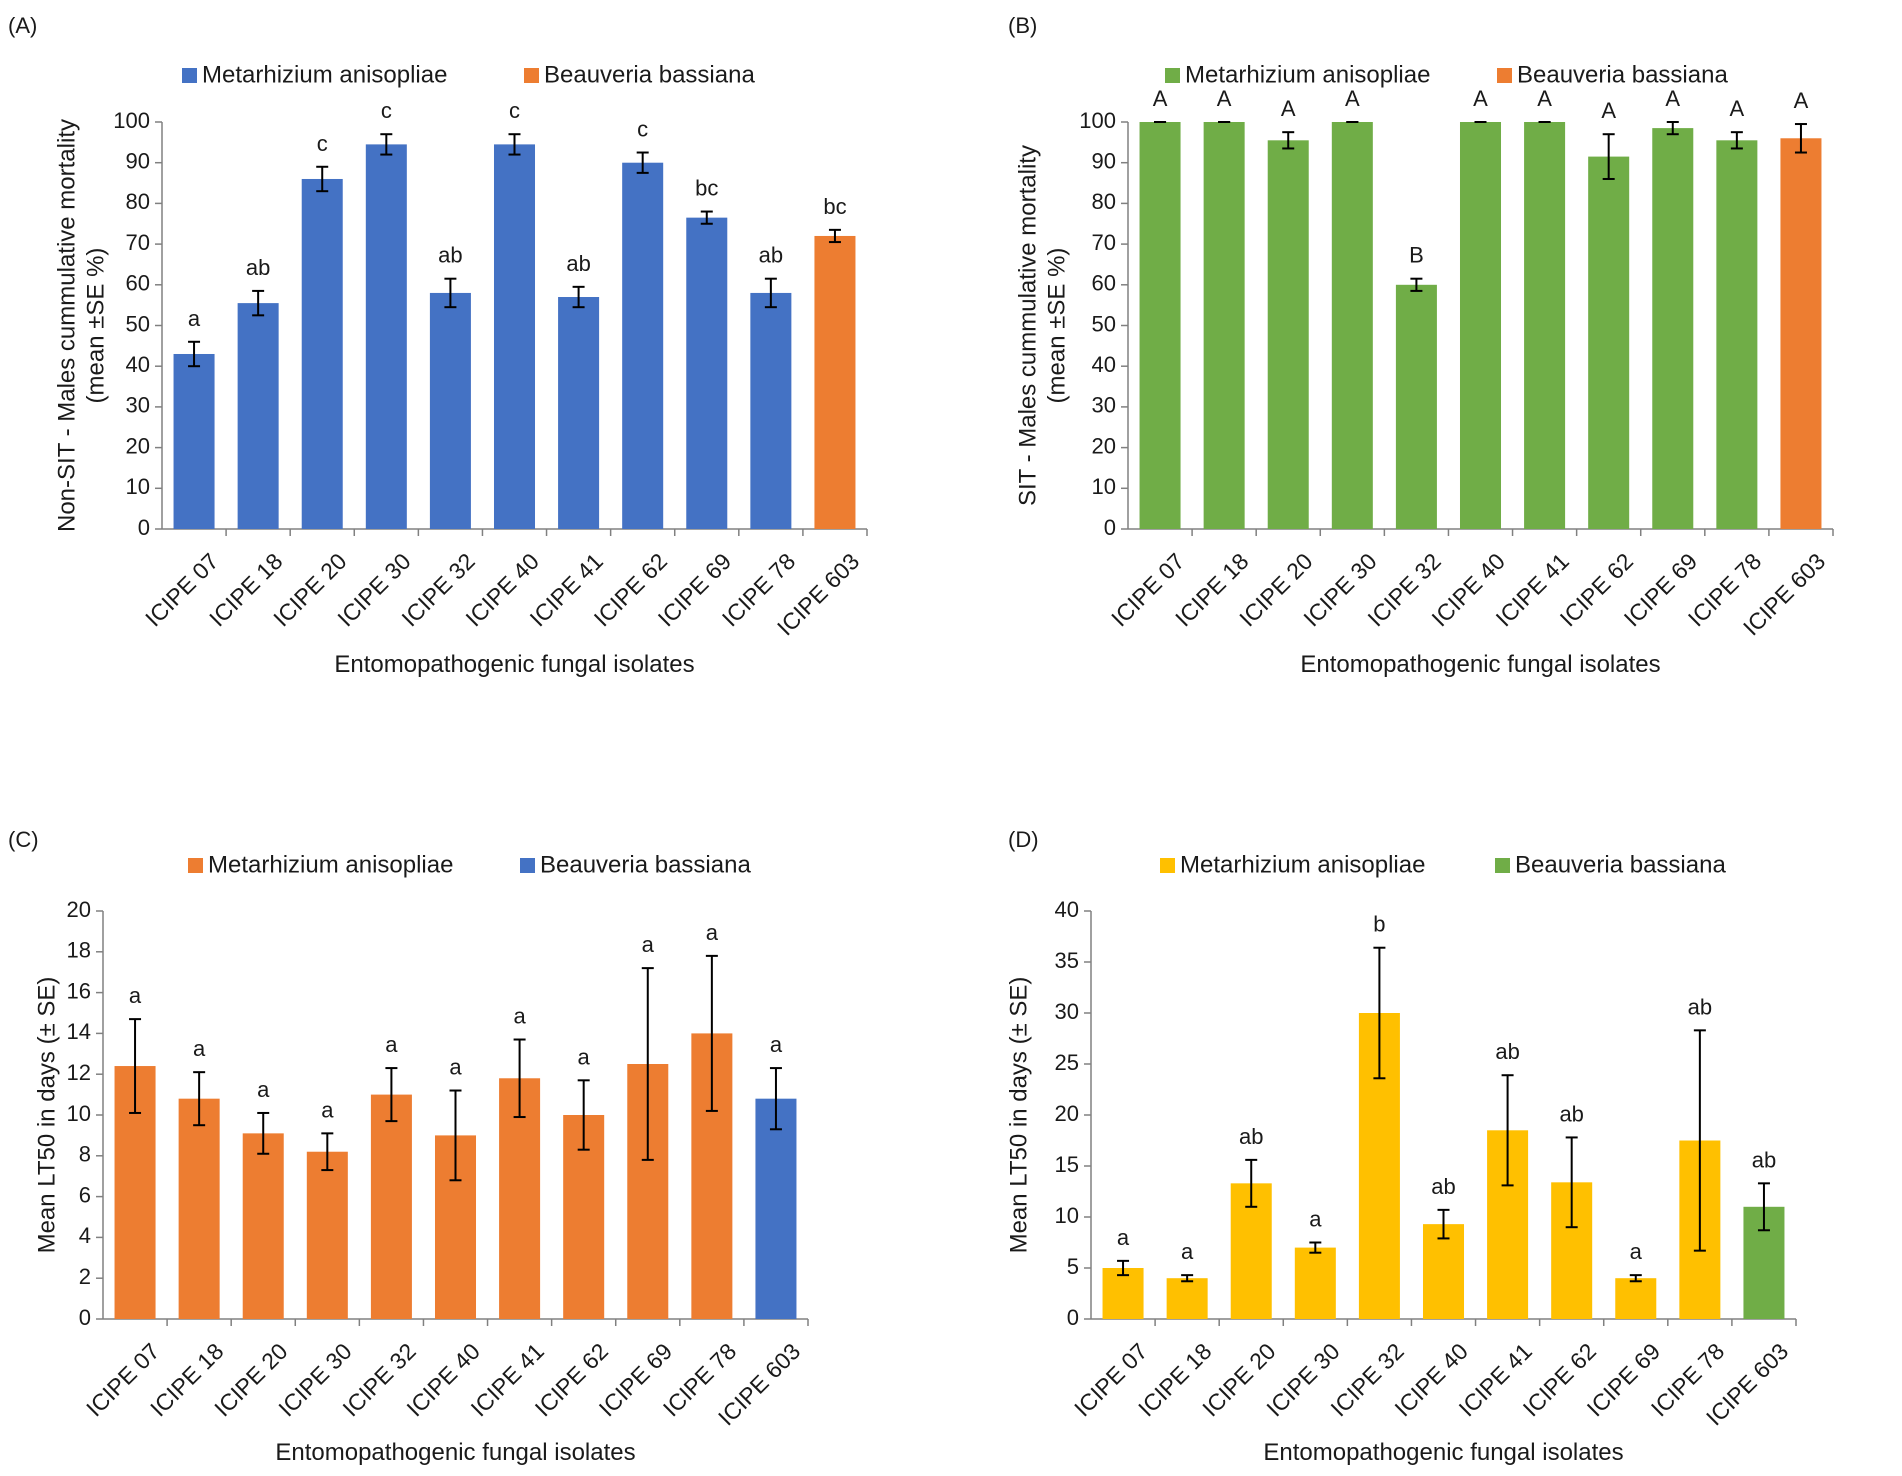  What do you see at coordinates (85, 1235) in the screenshot?
I see `y-tick-label: 4` at bounding box center [85, 1235].